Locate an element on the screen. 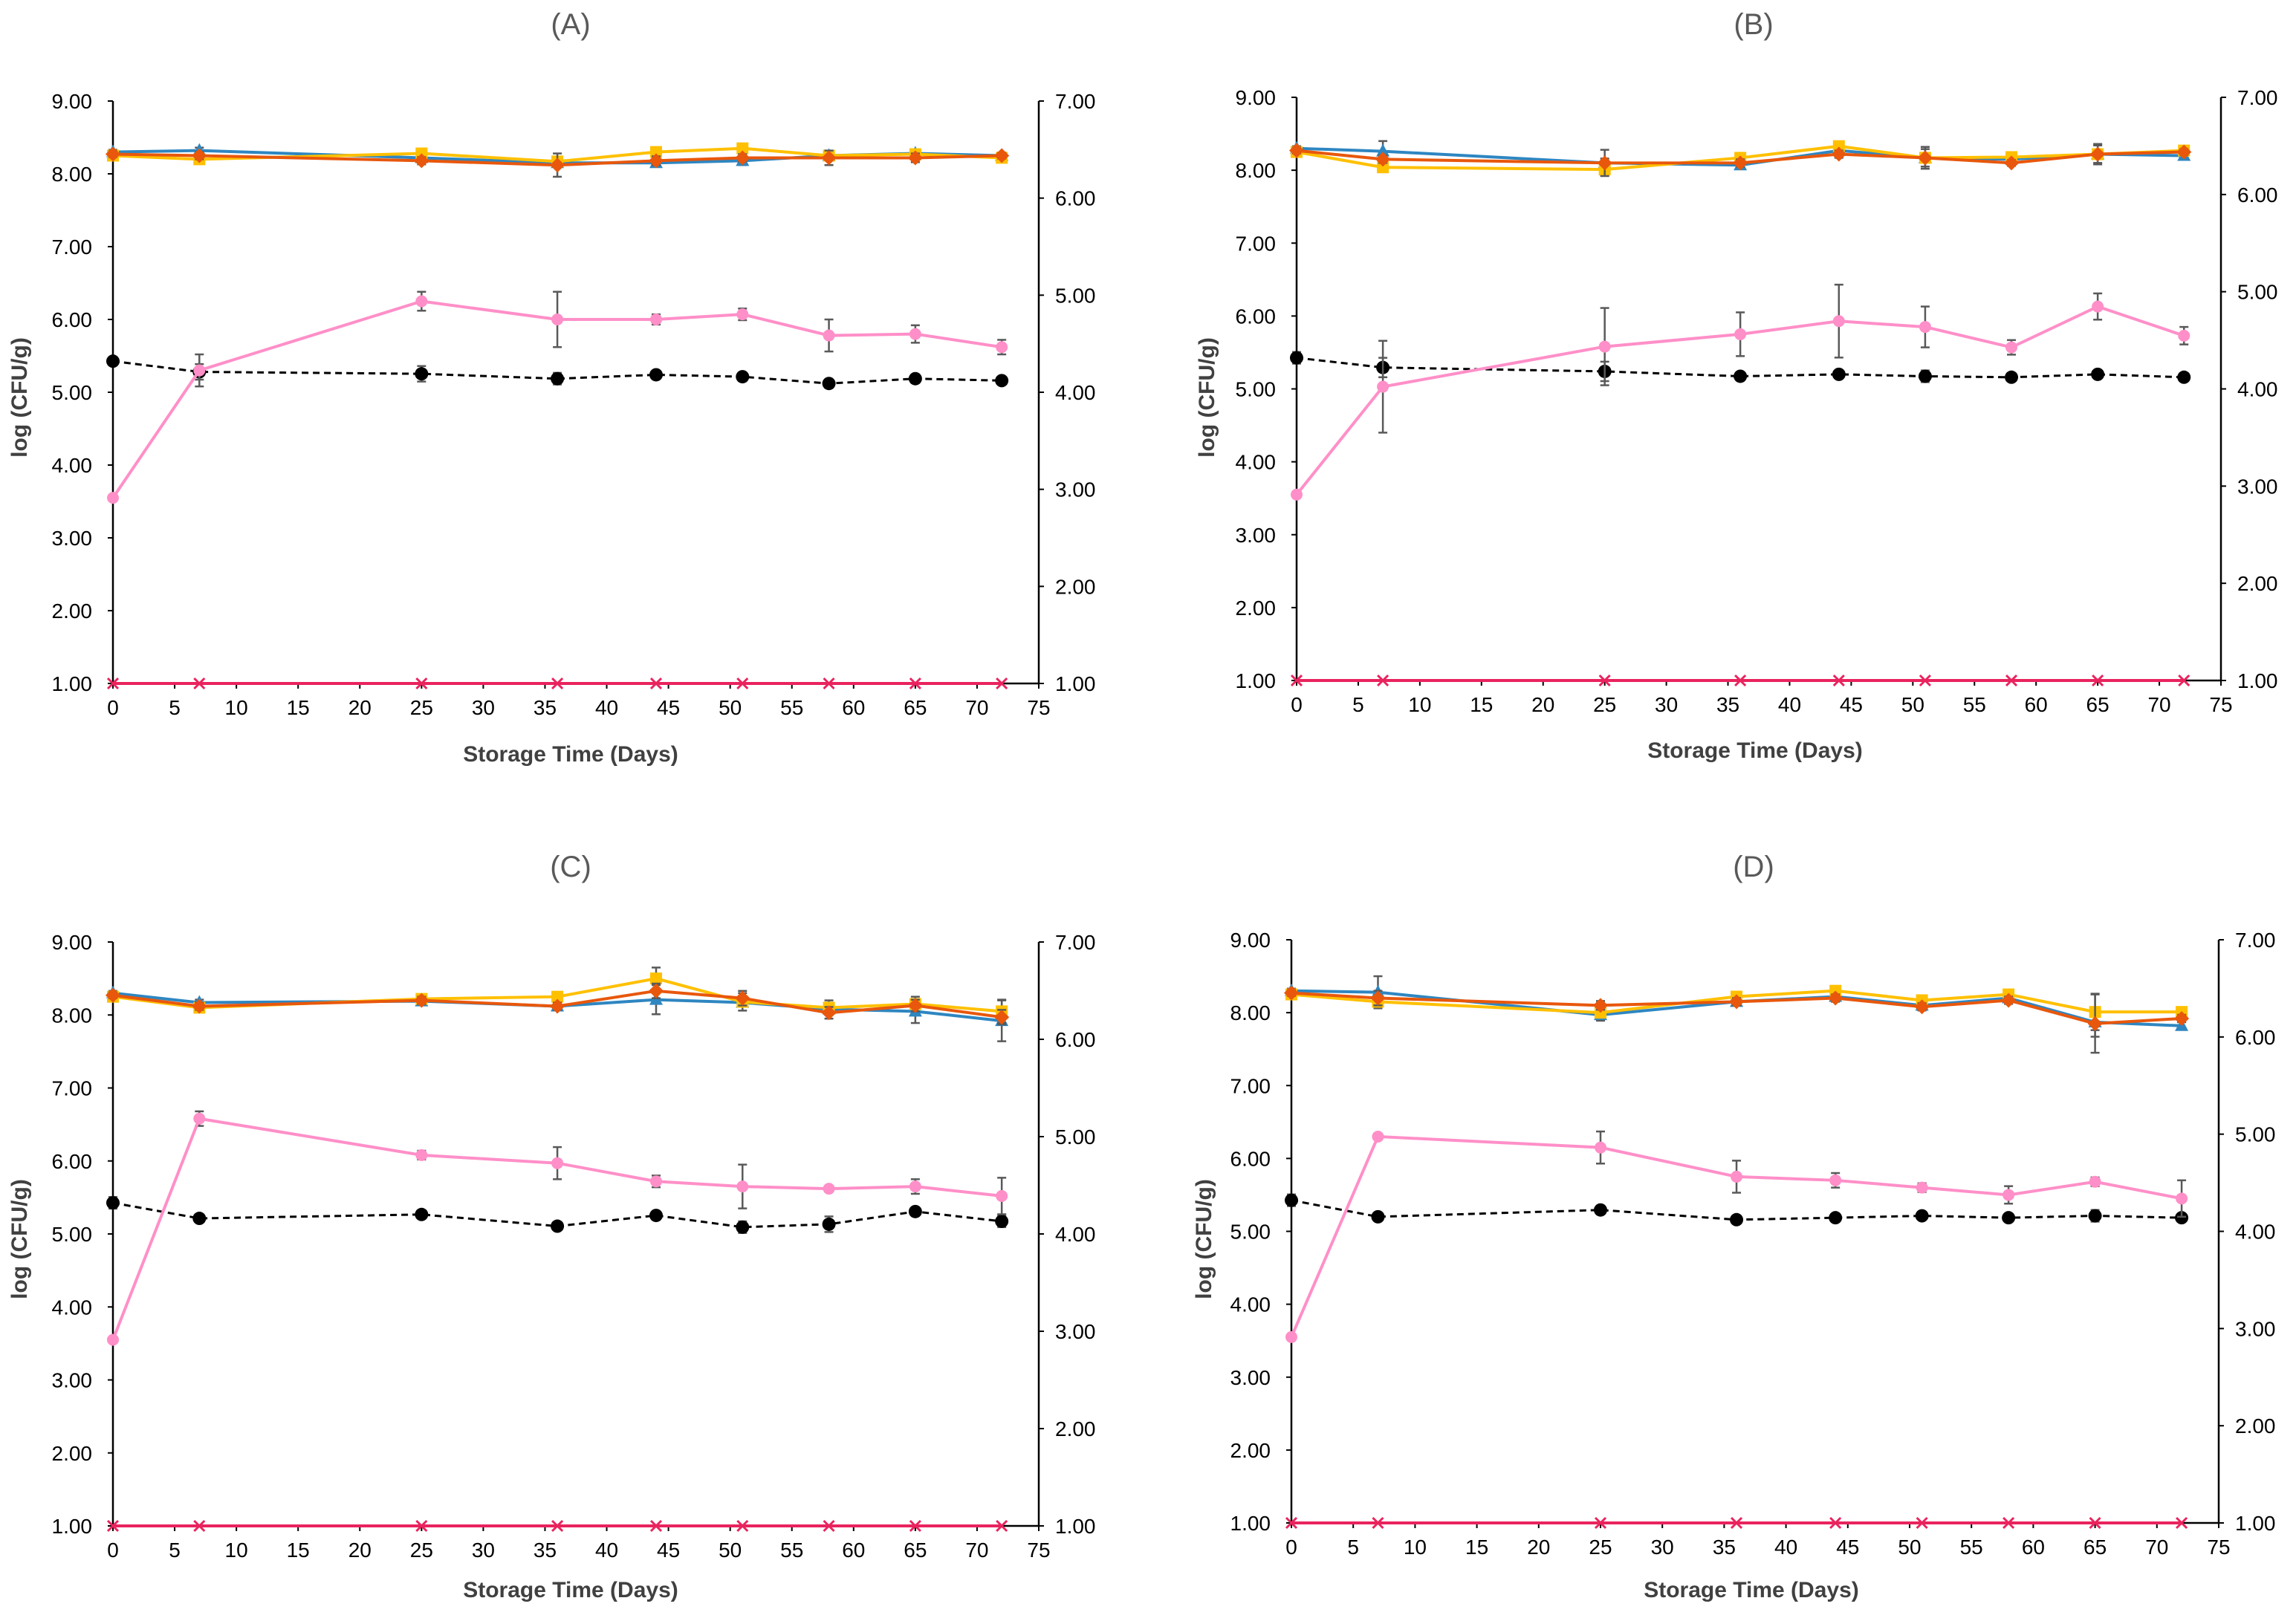 This screenshot has width=2296, height=1621. panel-b-x-tick-label: 50 is located at coordinates (1913, 704).